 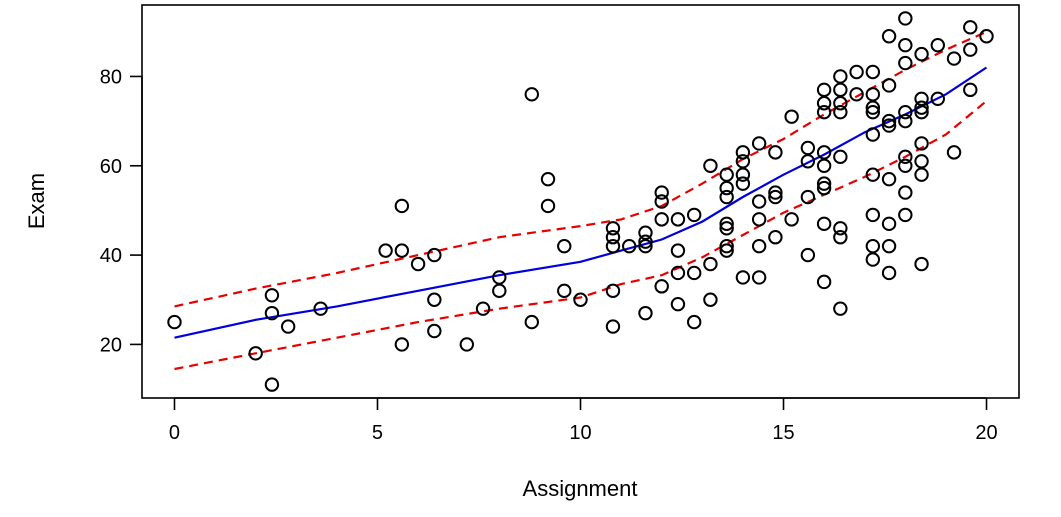 I want to click on x-tick-label: 20, so click(x=986, y=433).